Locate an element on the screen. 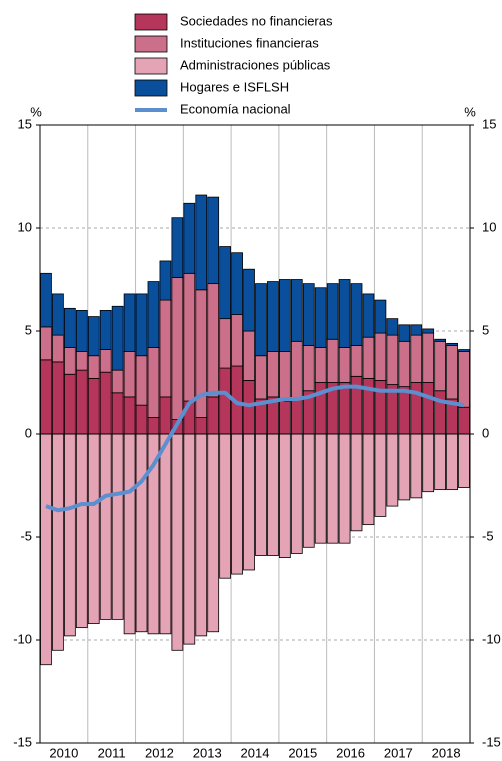 The image size is (502, 761). x-tick-label: 2012 is located at coordinates (159, 752).